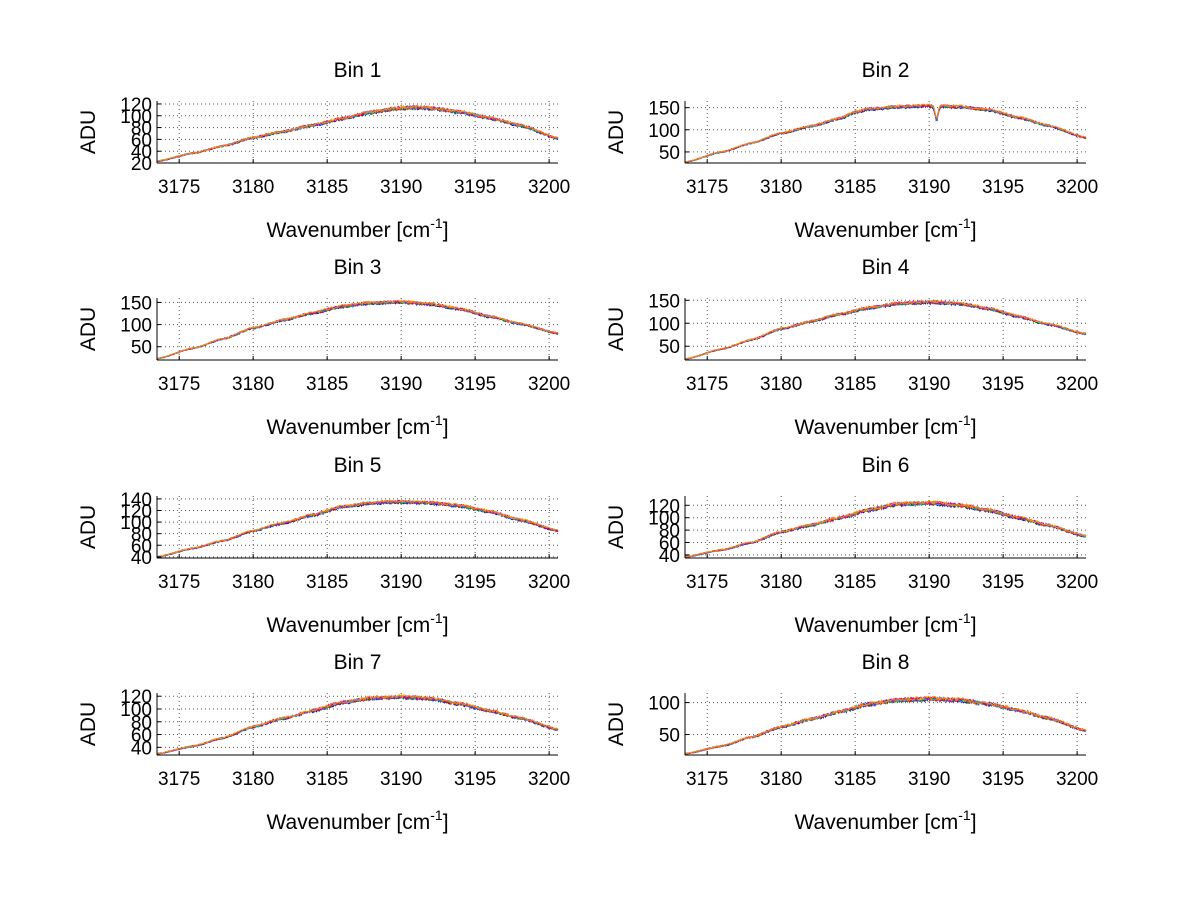  What do you see at coordinates (358, 70) in the screenshot?
I see `subplot-title: Bin 1` at bounding box center [358, 70].